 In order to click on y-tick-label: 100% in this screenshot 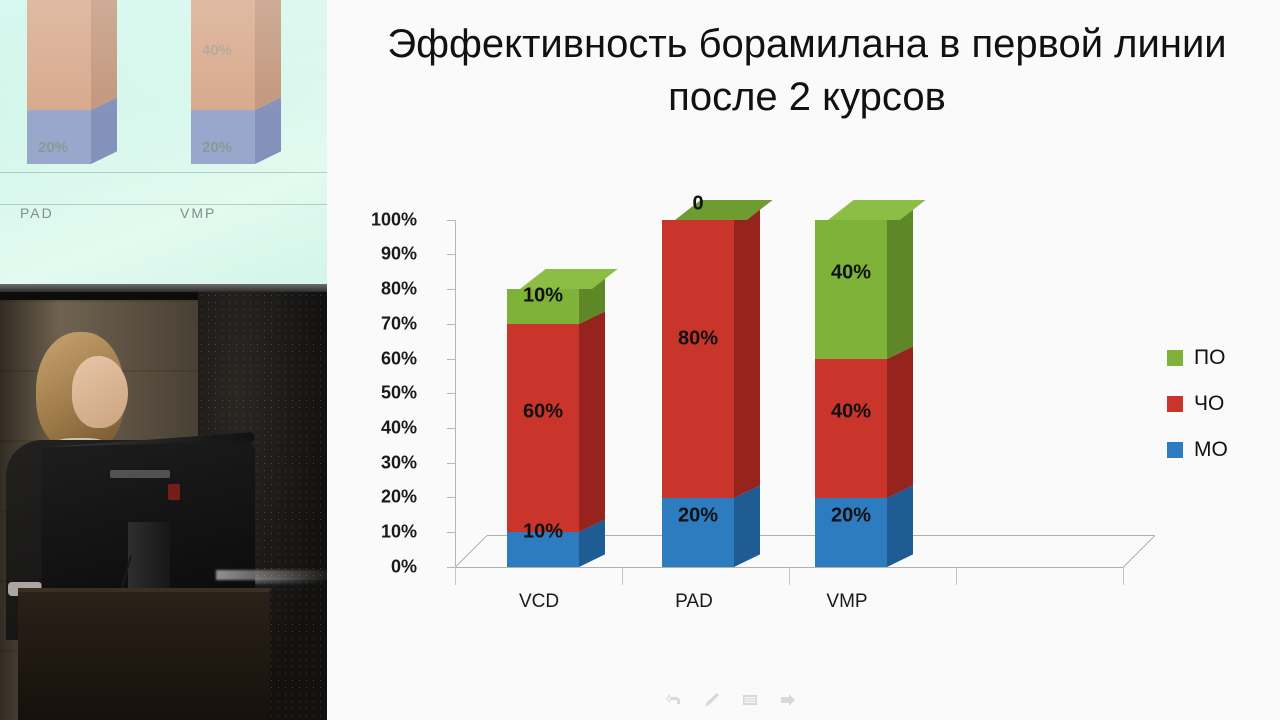, I will do `click(393, 219)`.